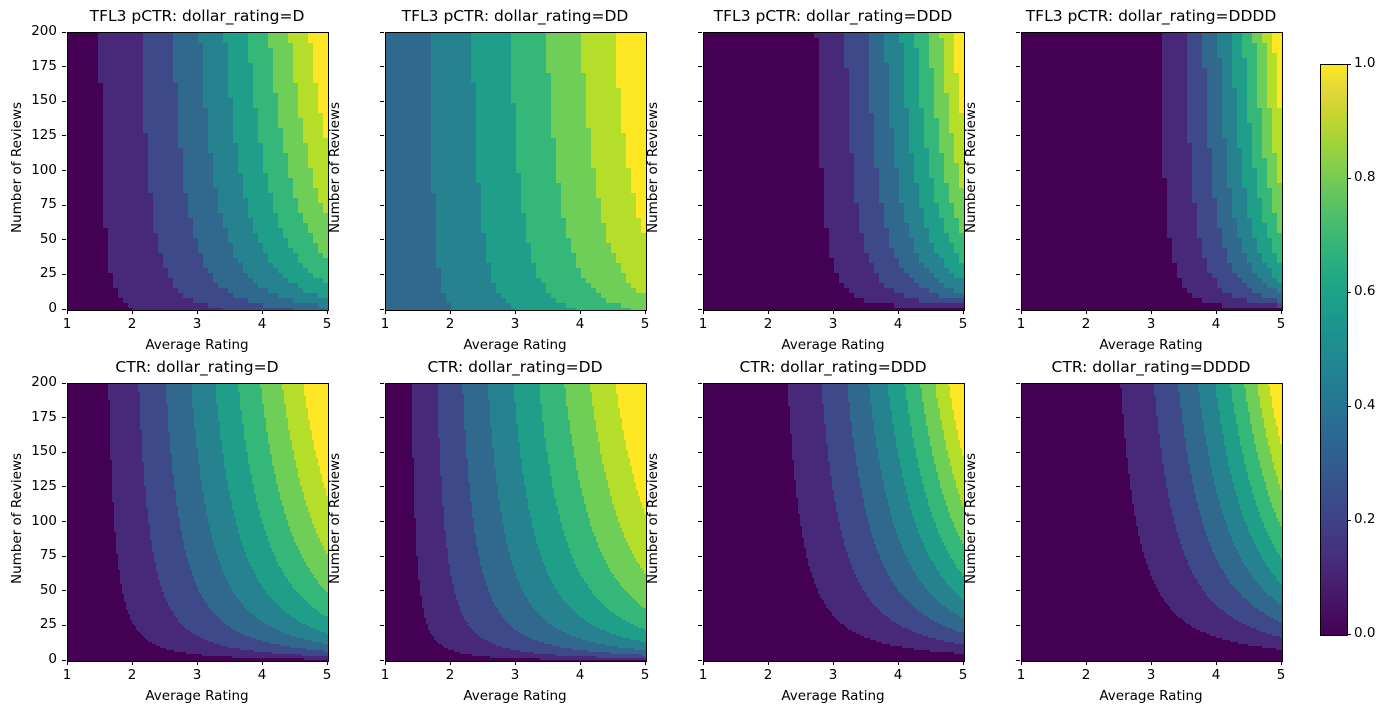  Describe the element at coordinates (198, 171) in the screenshot. I see `plot-area-tfl3-pctr-d` at that location.